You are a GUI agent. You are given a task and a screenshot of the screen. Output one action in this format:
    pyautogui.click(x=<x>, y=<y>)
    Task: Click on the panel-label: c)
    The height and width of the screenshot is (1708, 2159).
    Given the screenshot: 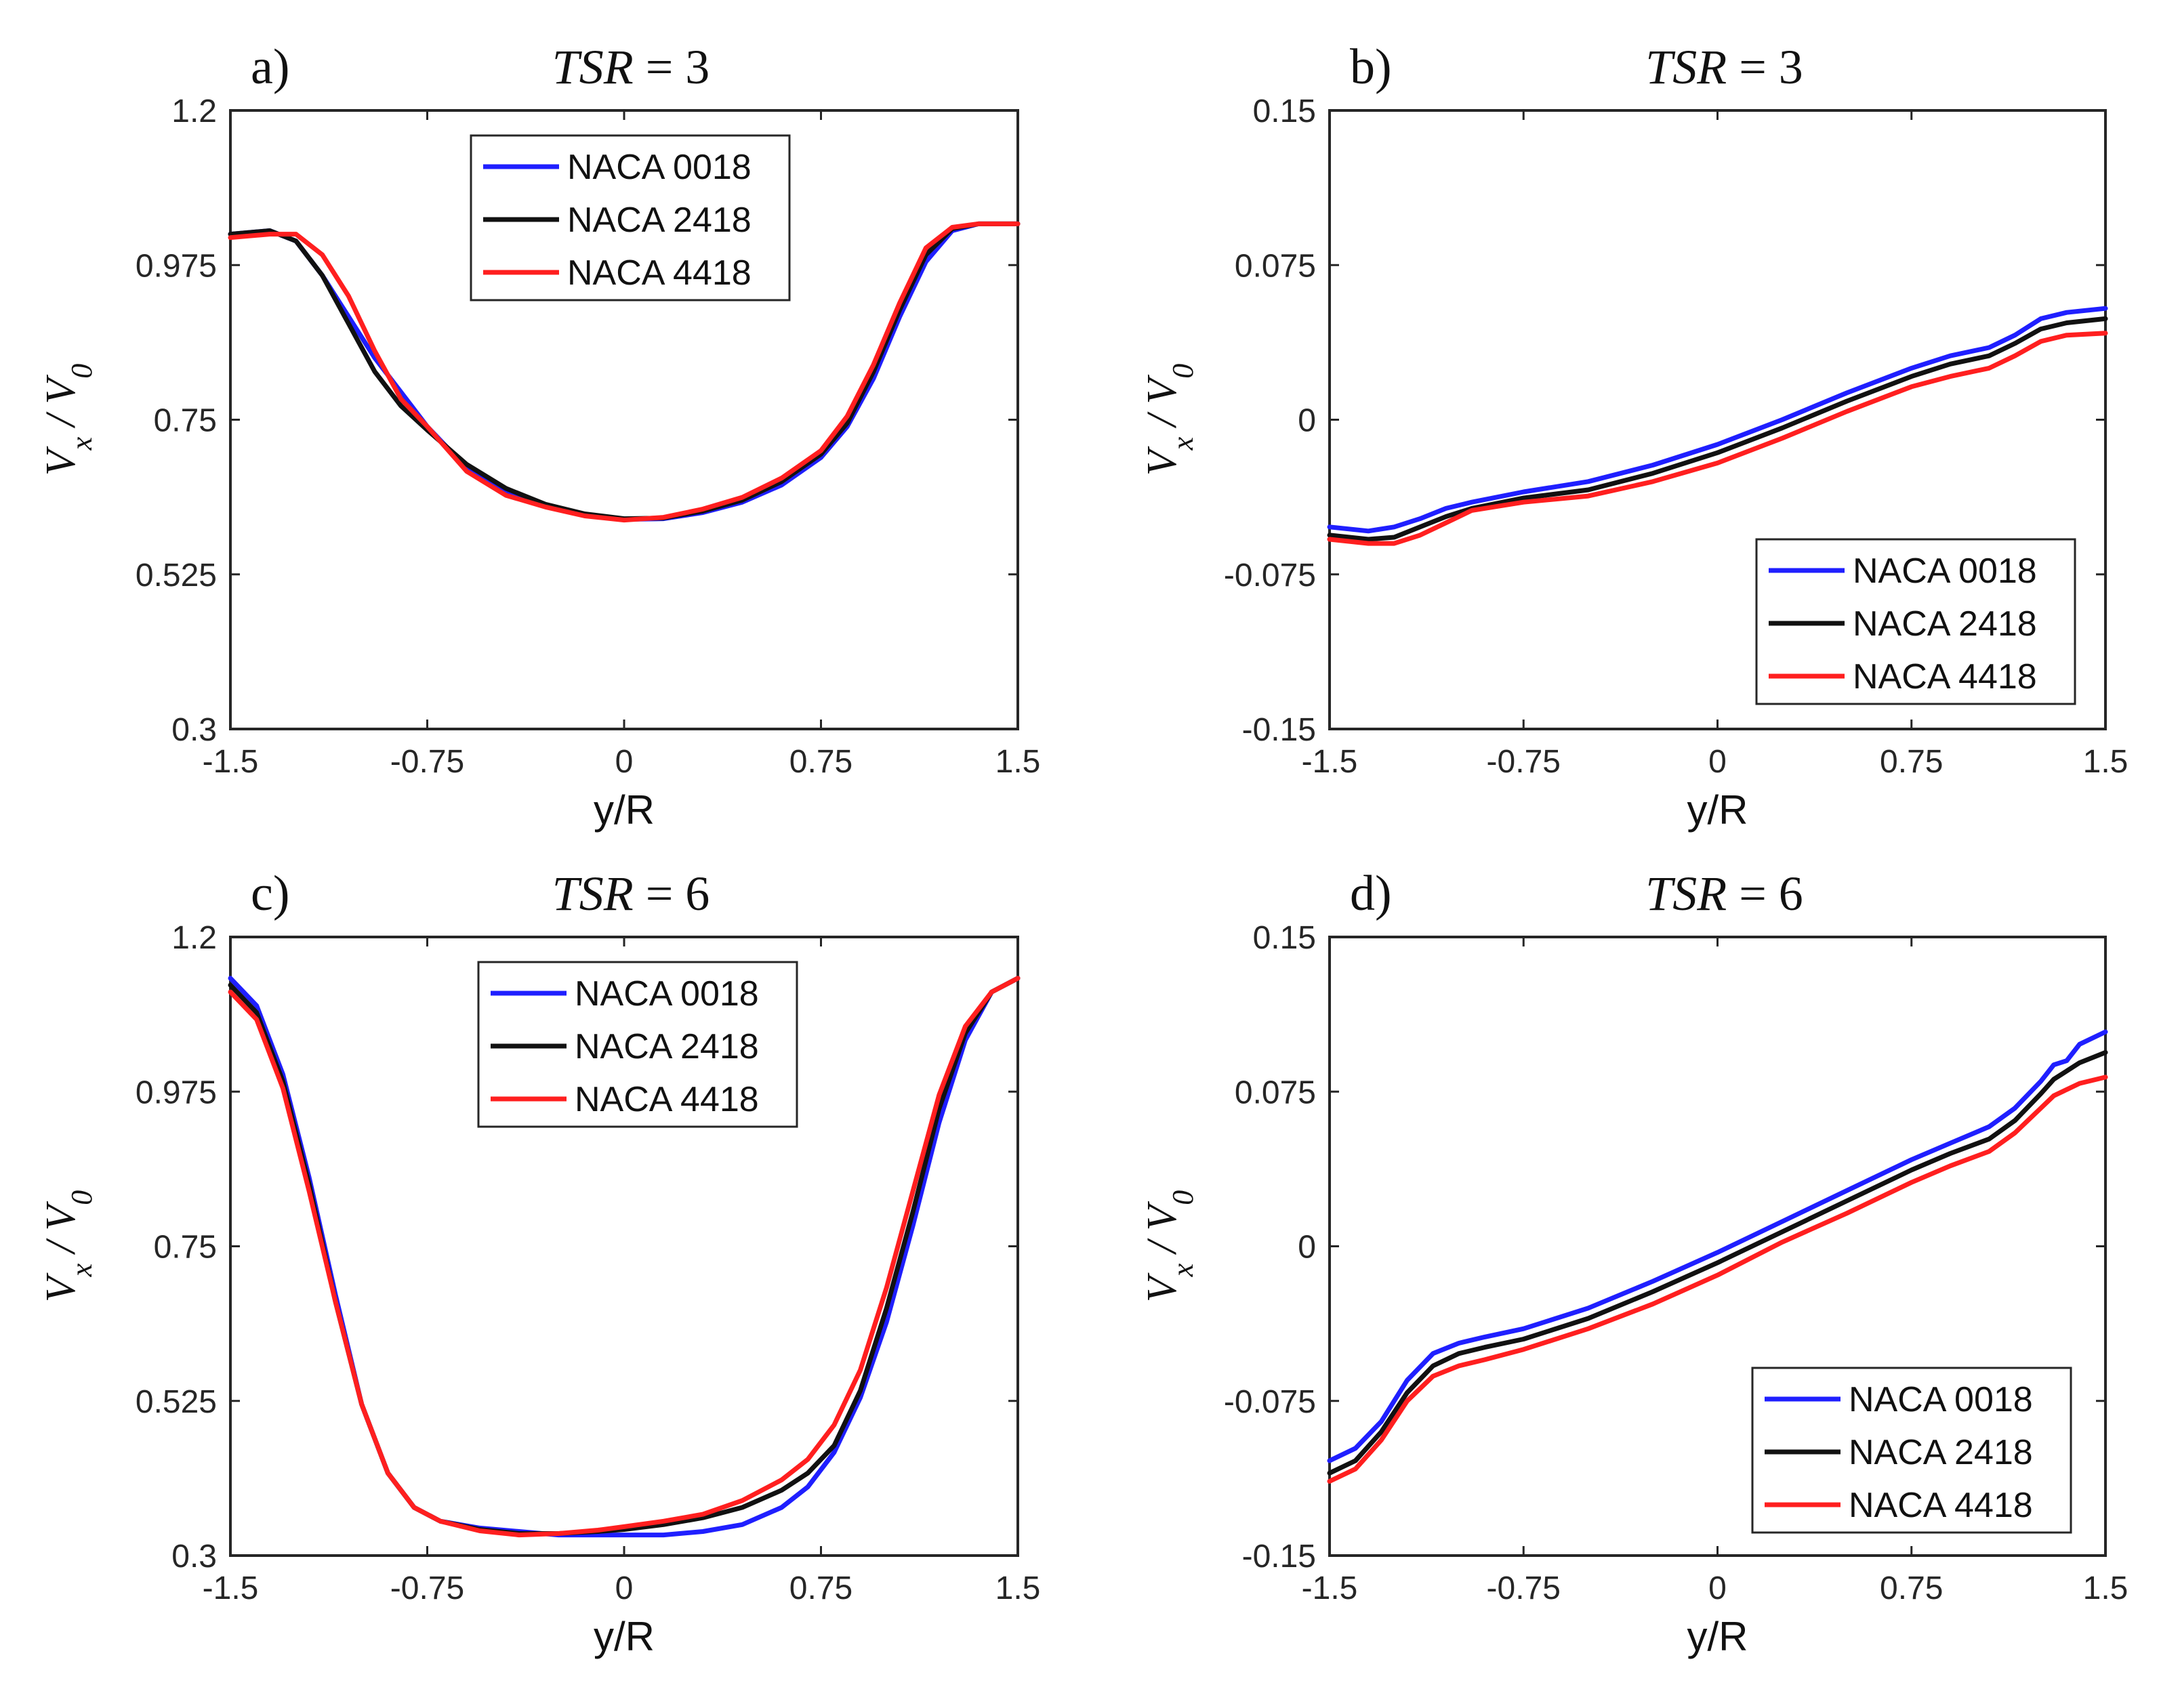 What is the action you would take?
    pyautogui.click(x=270, y=893)
    